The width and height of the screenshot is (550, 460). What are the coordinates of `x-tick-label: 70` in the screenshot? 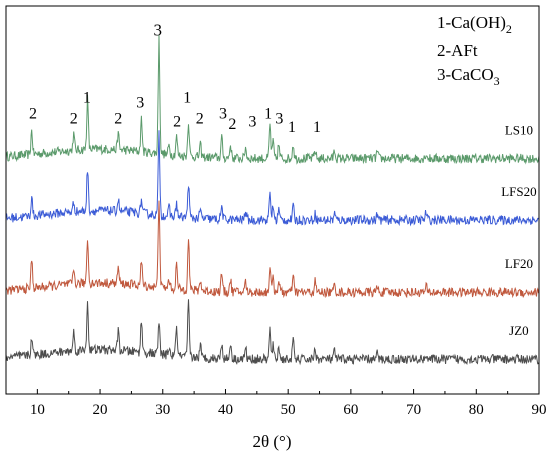 It's located at (413, 410).